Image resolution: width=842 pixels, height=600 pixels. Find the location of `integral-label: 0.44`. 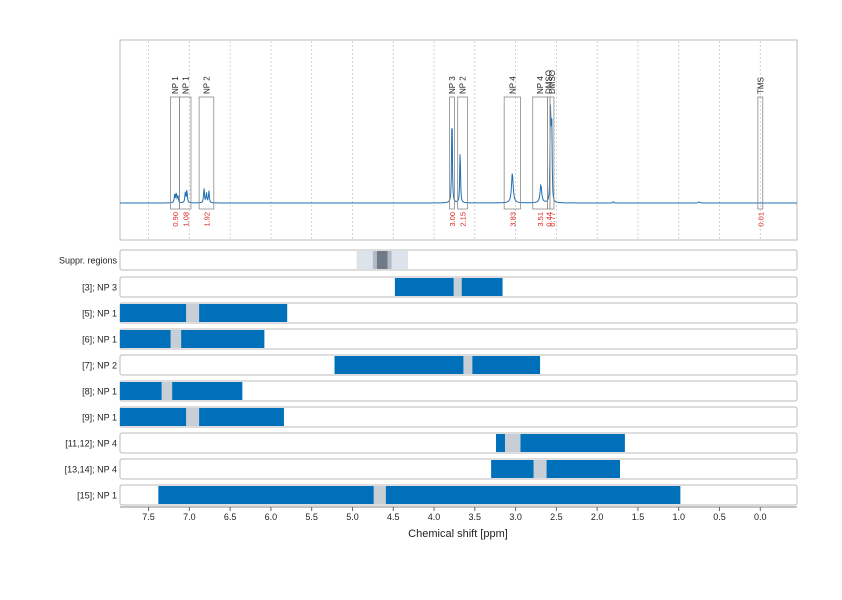

integral-label: 0.44 is located at coordinates (549, 219).